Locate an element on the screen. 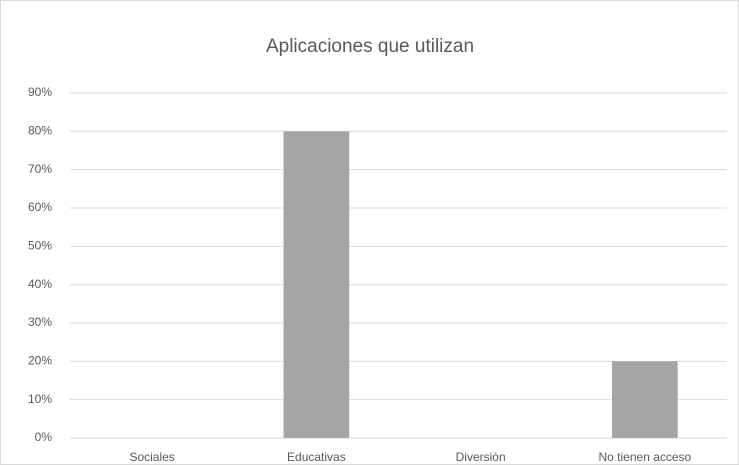 Image resolution: width=739 pixels, height=465 pixels. y-tick-label: 80% is located at coordinates (40, 131).